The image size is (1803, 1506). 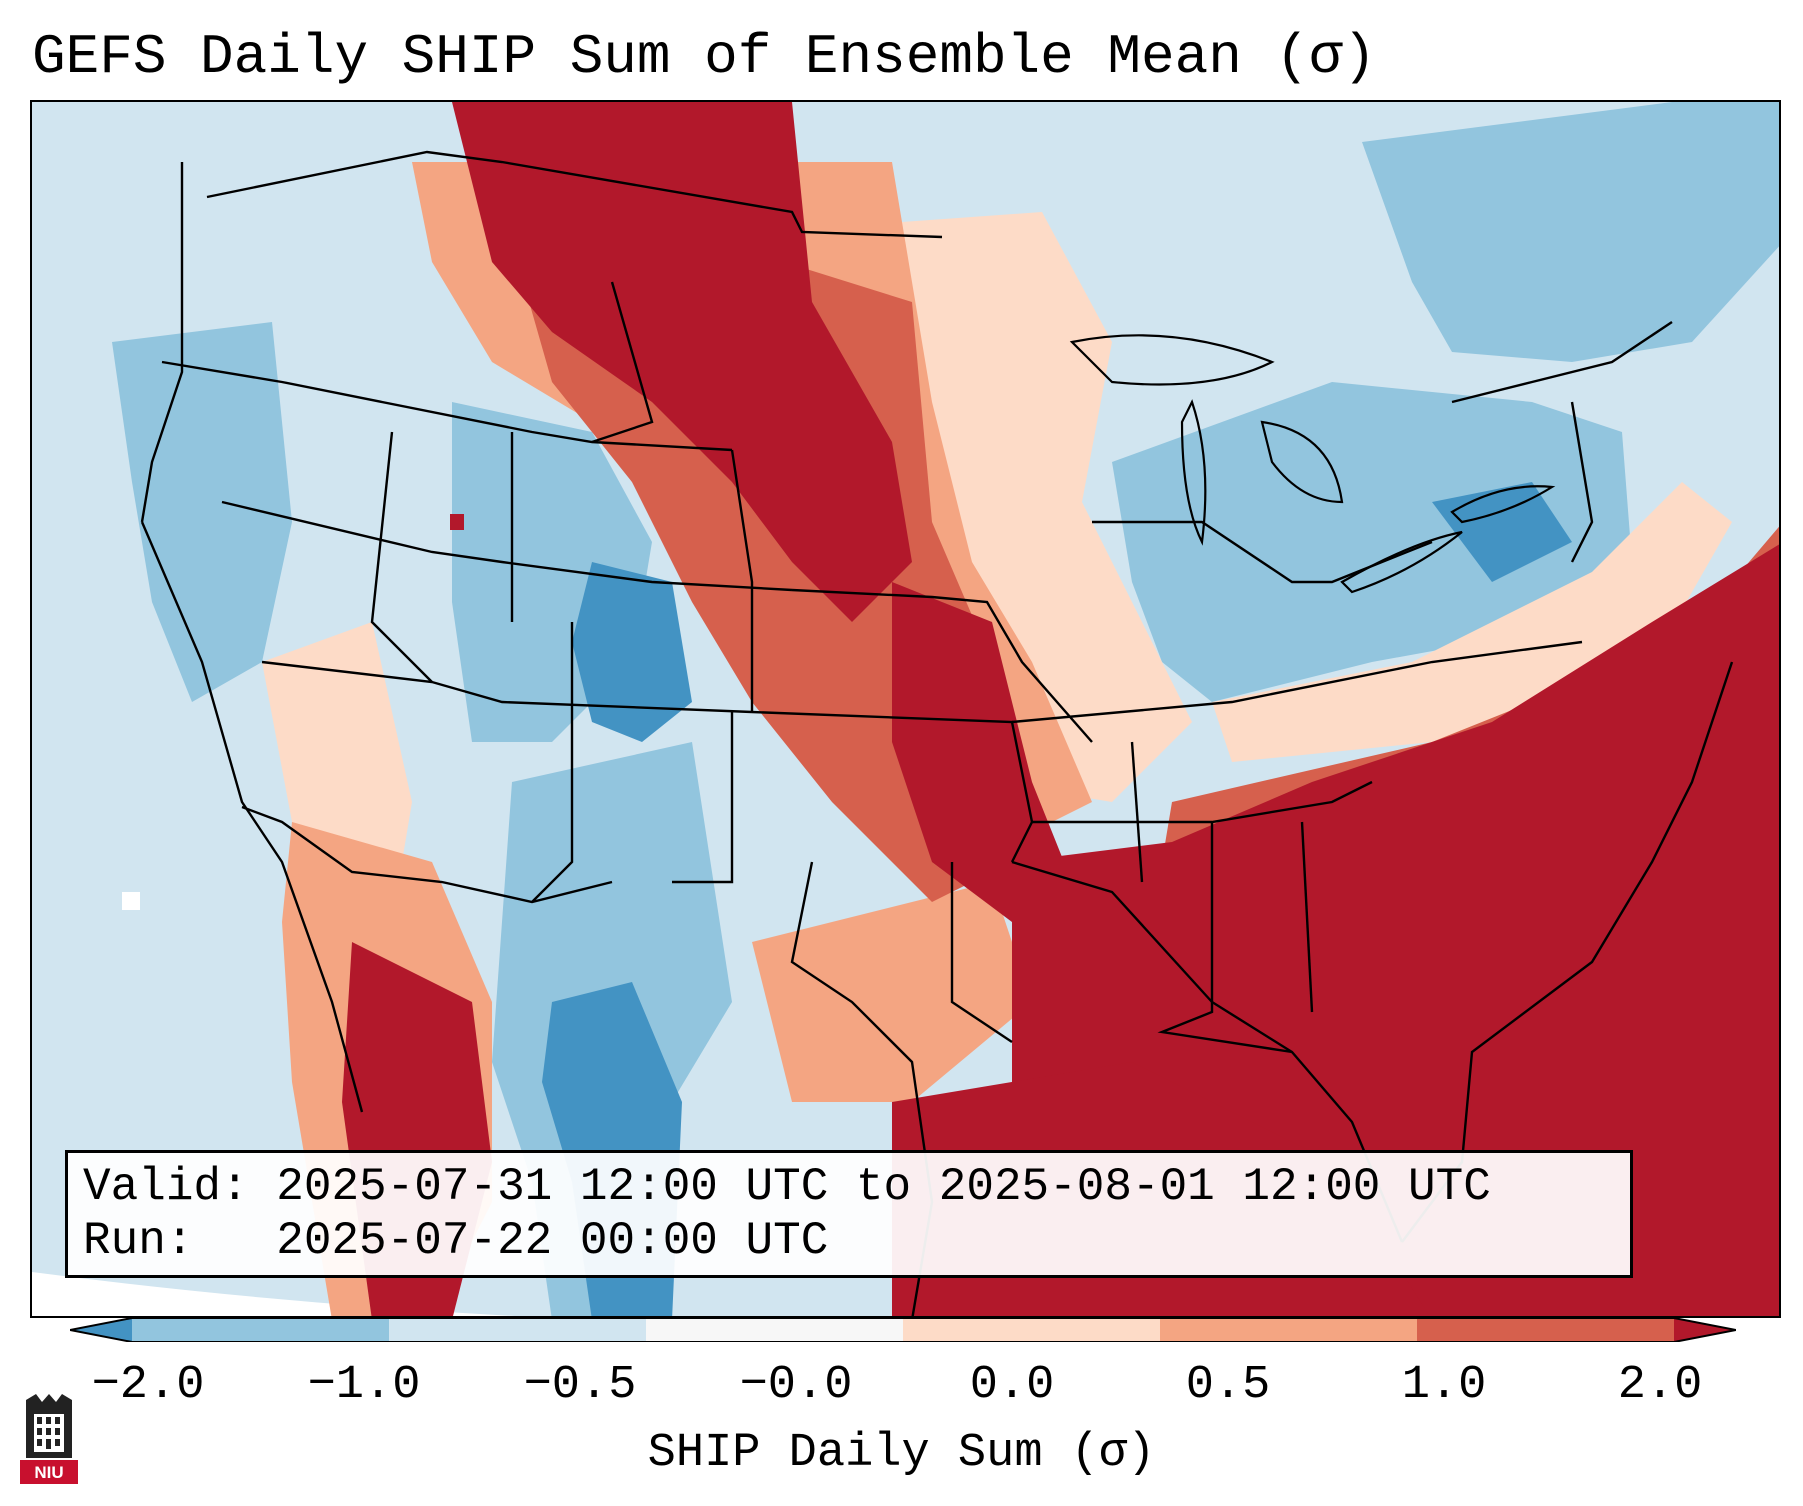 I want to click on colorbar, so click(x=903, y=1330).